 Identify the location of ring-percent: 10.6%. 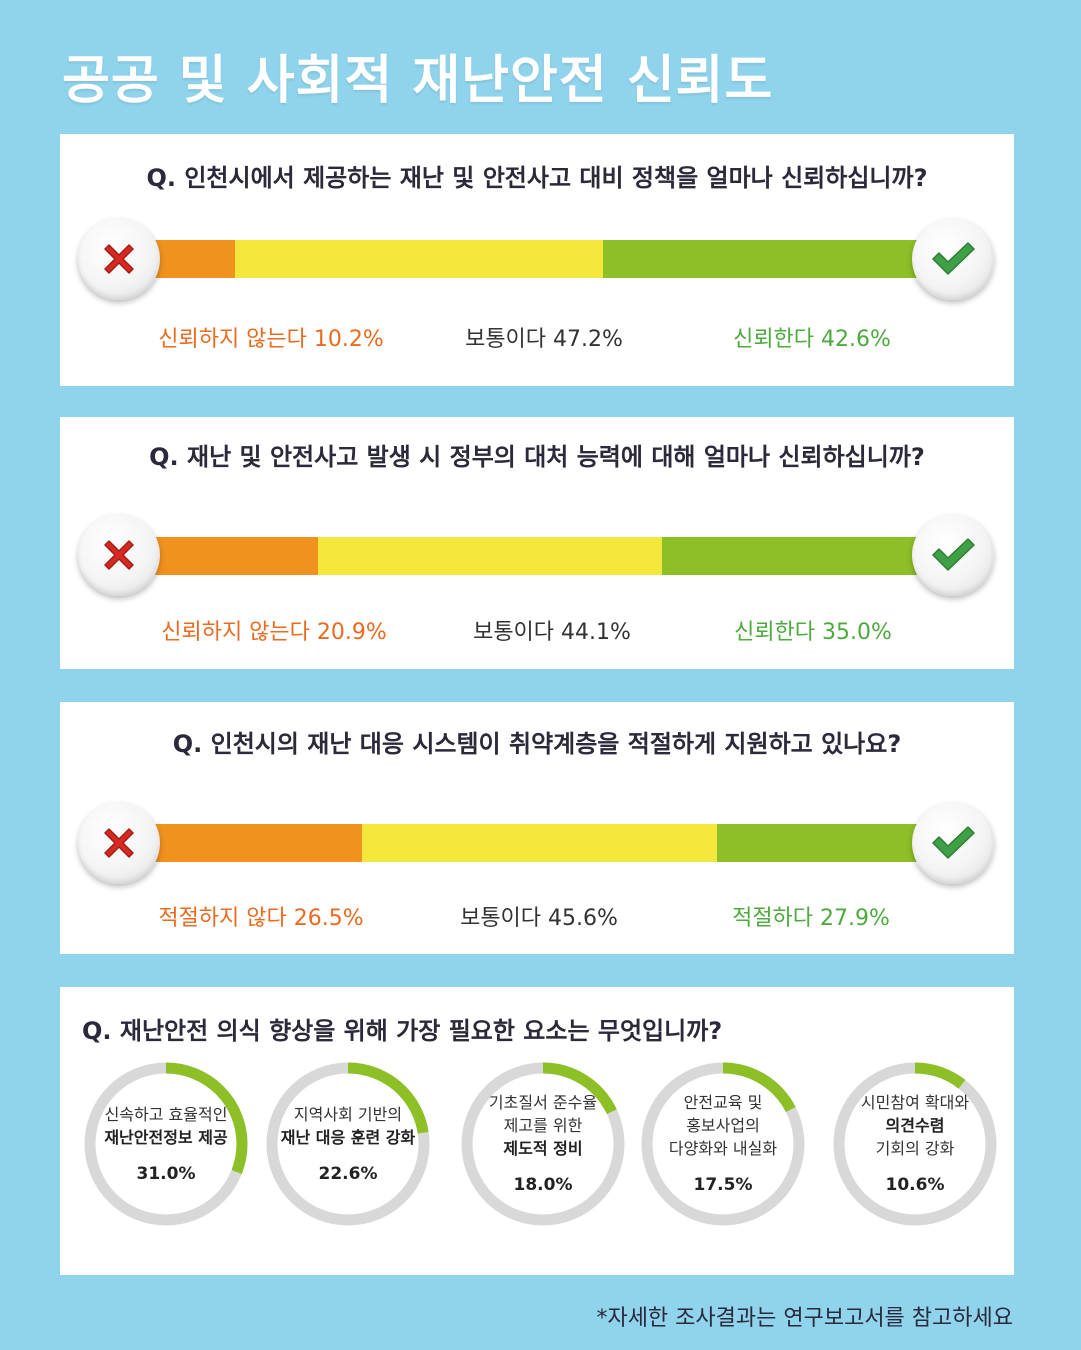
(915, 1185).